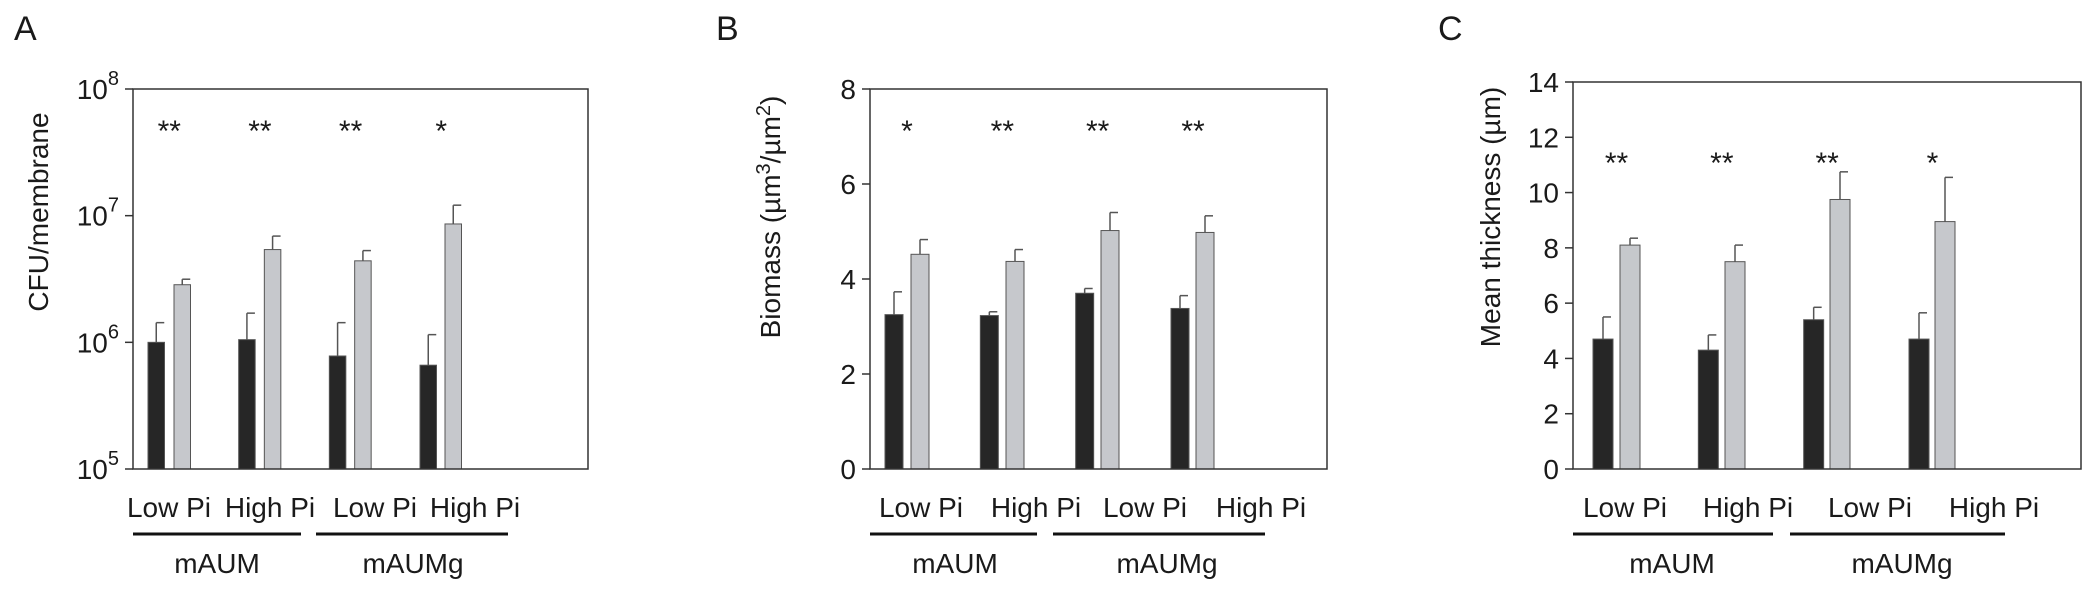 The height and width of the screenshot is (593, 2097). Describe the element at coordinates (25, 29) in the screenshot. I see `panel-letter-a: A` at that location.